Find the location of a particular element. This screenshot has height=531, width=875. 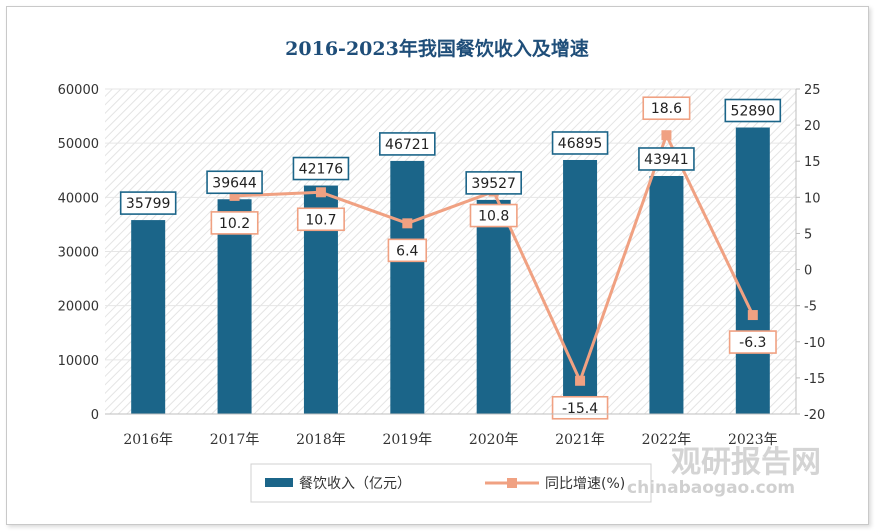

right-tick-label: -15 is located at coordinates (814, 379).